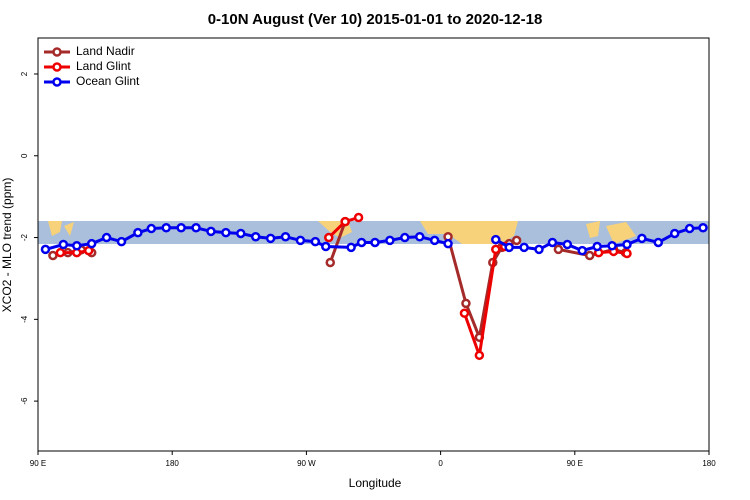  I want to click on y-tick-label: -4, so click(24, 319).